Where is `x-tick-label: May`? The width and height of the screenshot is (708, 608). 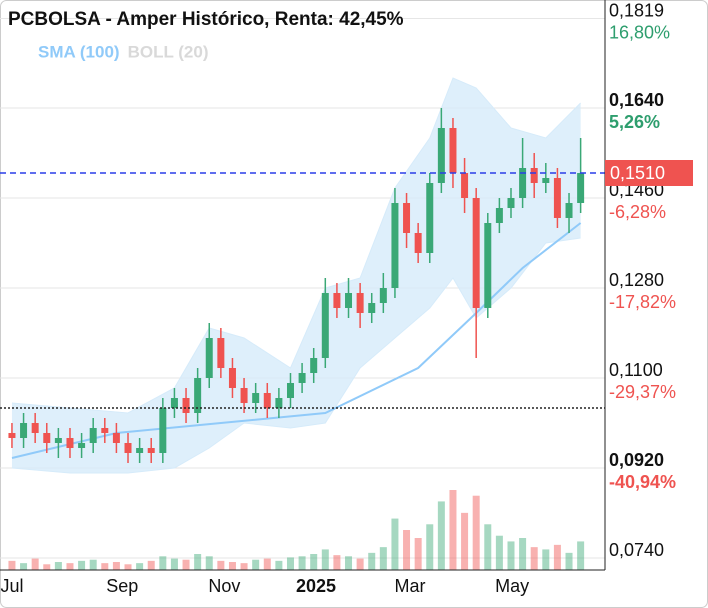
x-tick-label: May is located at coordinates (512, 586).